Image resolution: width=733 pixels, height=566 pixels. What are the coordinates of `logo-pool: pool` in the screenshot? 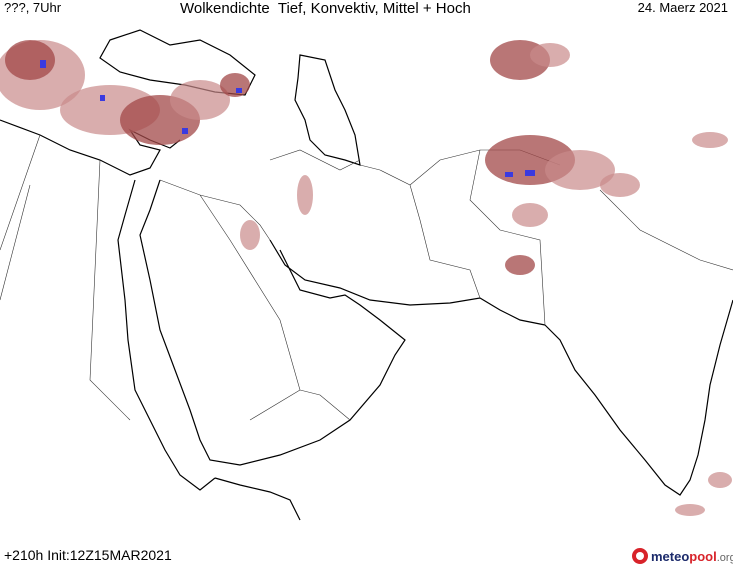 It's located at (702, 556).